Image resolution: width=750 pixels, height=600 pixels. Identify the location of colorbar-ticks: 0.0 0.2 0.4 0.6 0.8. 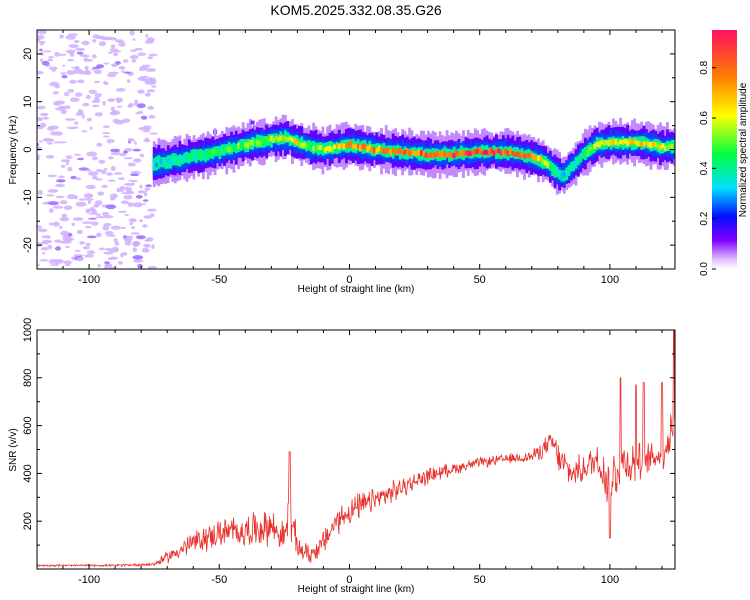
(707, 168).